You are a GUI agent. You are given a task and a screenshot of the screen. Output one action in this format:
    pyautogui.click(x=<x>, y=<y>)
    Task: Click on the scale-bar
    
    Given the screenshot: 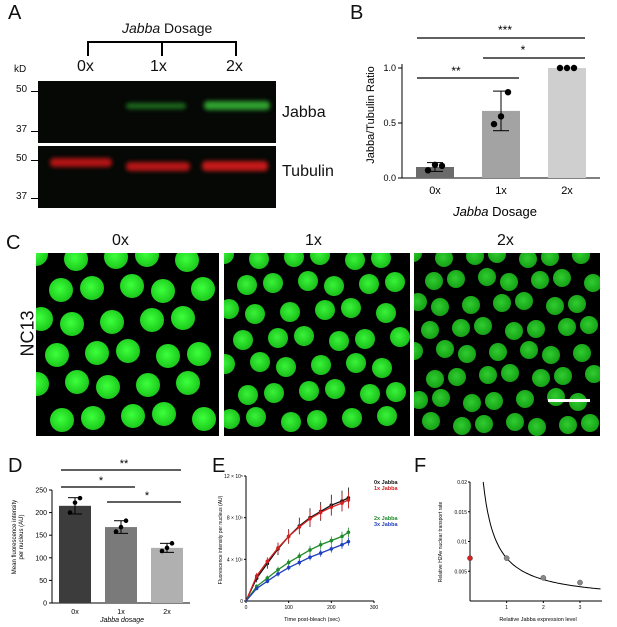 What is the action you would take?
    pyautogui.click(x=569, y=400)
    